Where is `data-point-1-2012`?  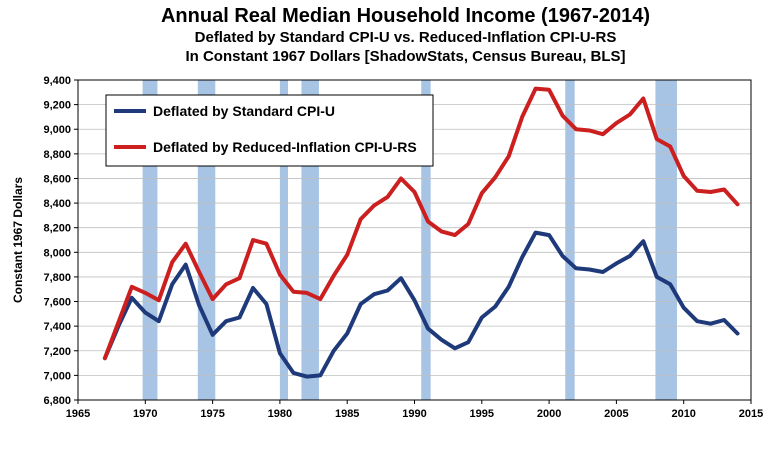 data-point-1-2012 is located at coordinates (711, 192).